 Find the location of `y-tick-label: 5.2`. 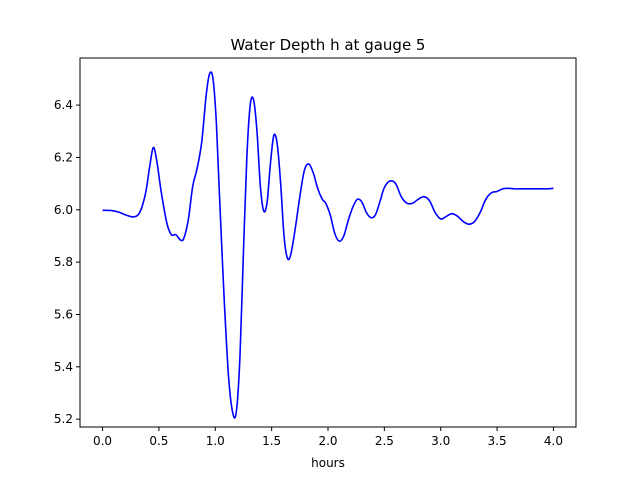

y-tick-label: 5.2 is located at coordinates (63, 419).